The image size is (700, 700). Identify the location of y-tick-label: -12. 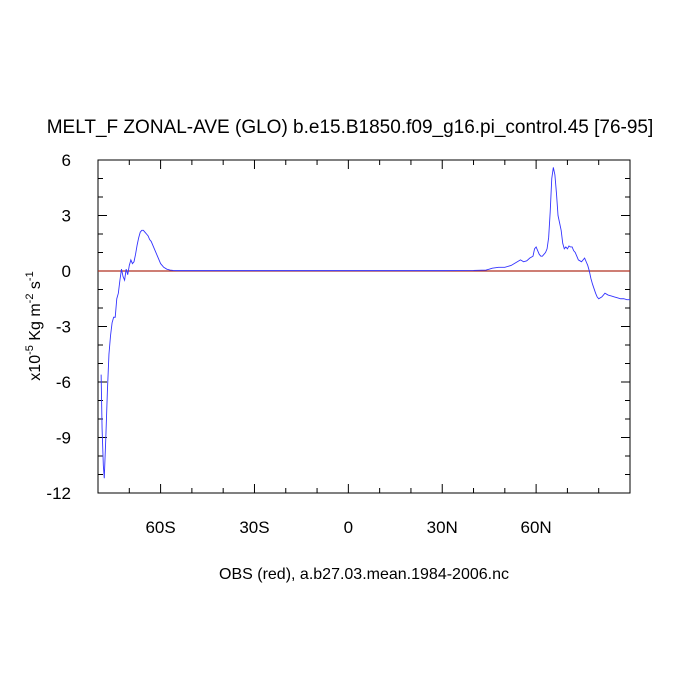
(58, 493).